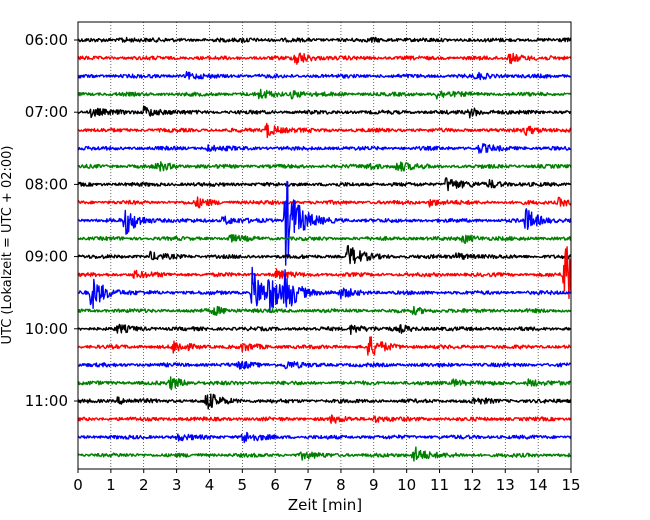  Describe the element at coordinates (46, 329) in the screenshot. I see `y-tick-label: 10:00` at that location.